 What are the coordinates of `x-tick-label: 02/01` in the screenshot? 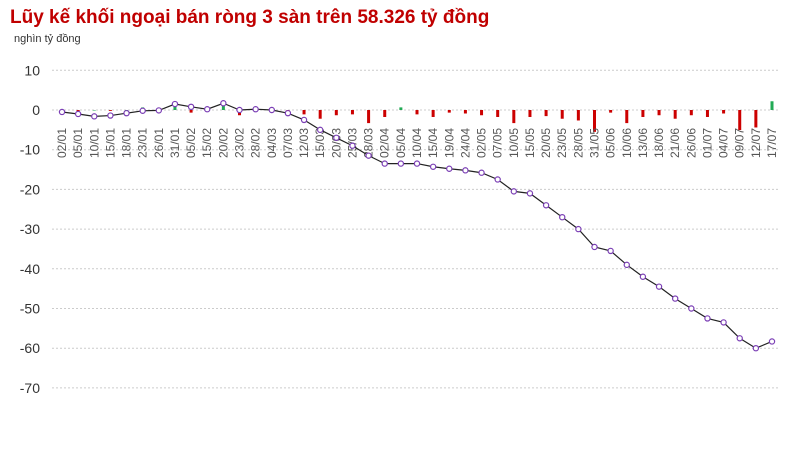 It's located at (62, 143).